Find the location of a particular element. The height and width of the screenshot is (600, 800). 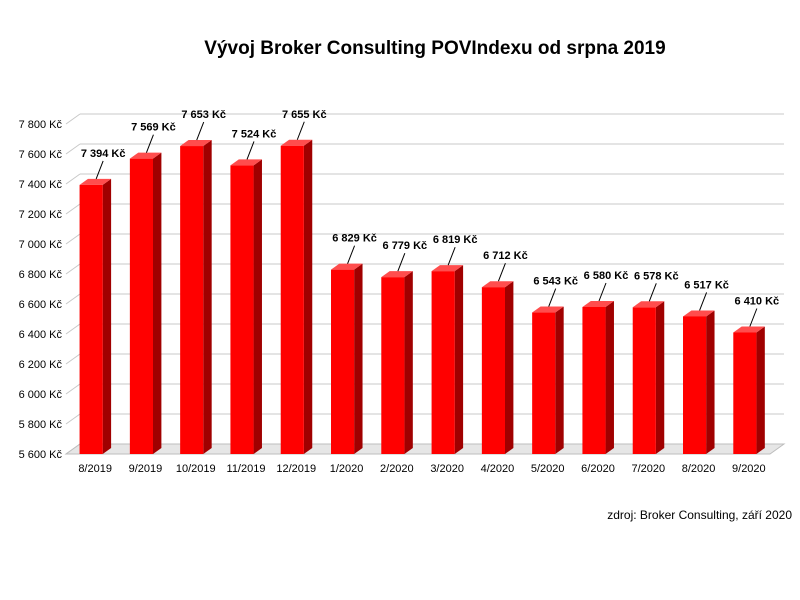

y-tick-label: 6 200 Kč is located at coordinates (41, 365).